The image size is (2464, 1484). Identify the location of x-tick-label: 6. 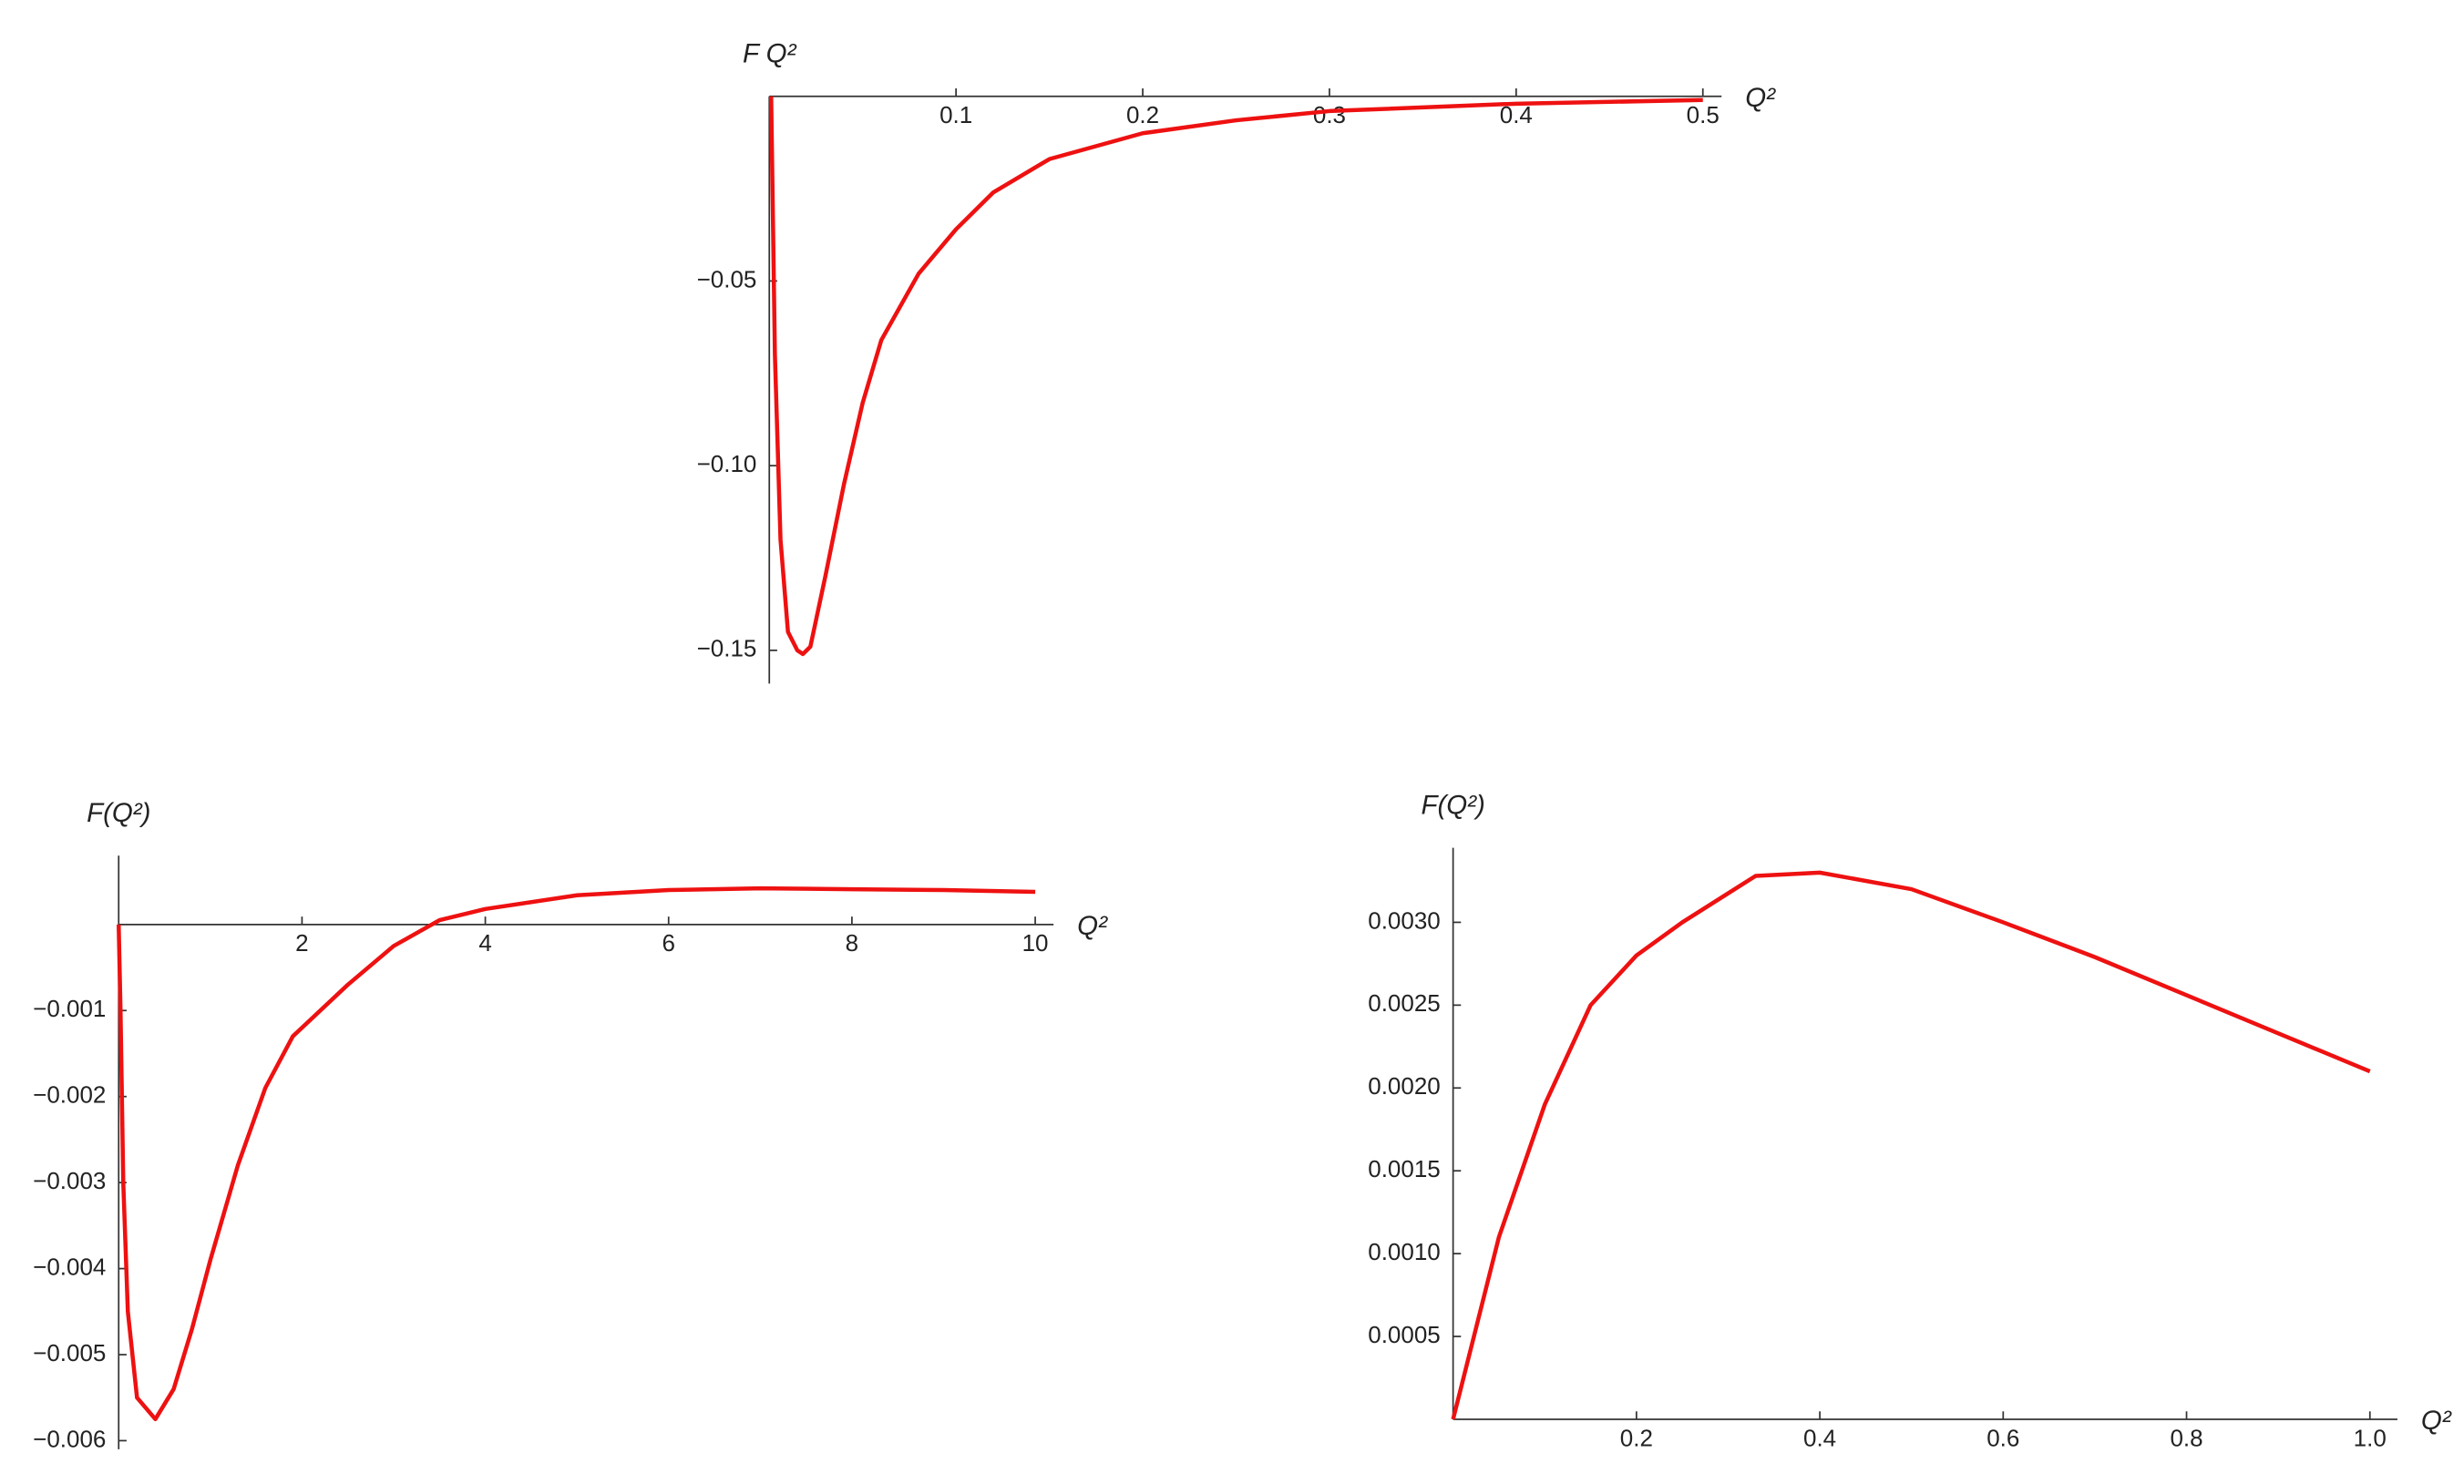
(668, 943).